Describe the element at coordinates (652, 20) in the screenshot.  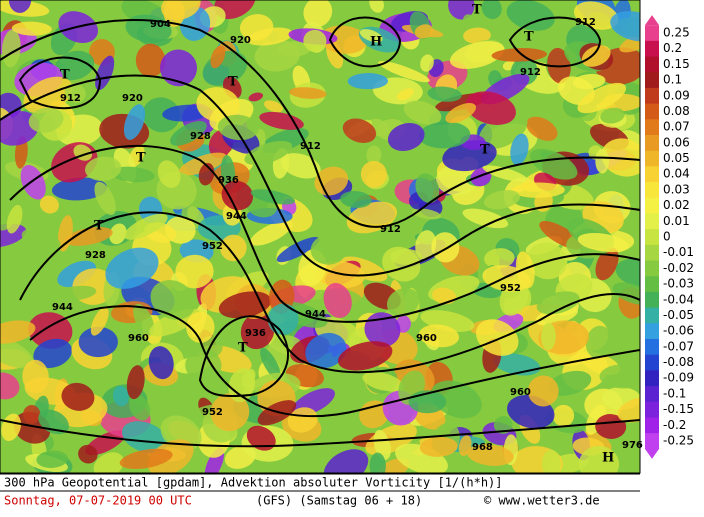
I see `colorbar-arrow-top` at that location.